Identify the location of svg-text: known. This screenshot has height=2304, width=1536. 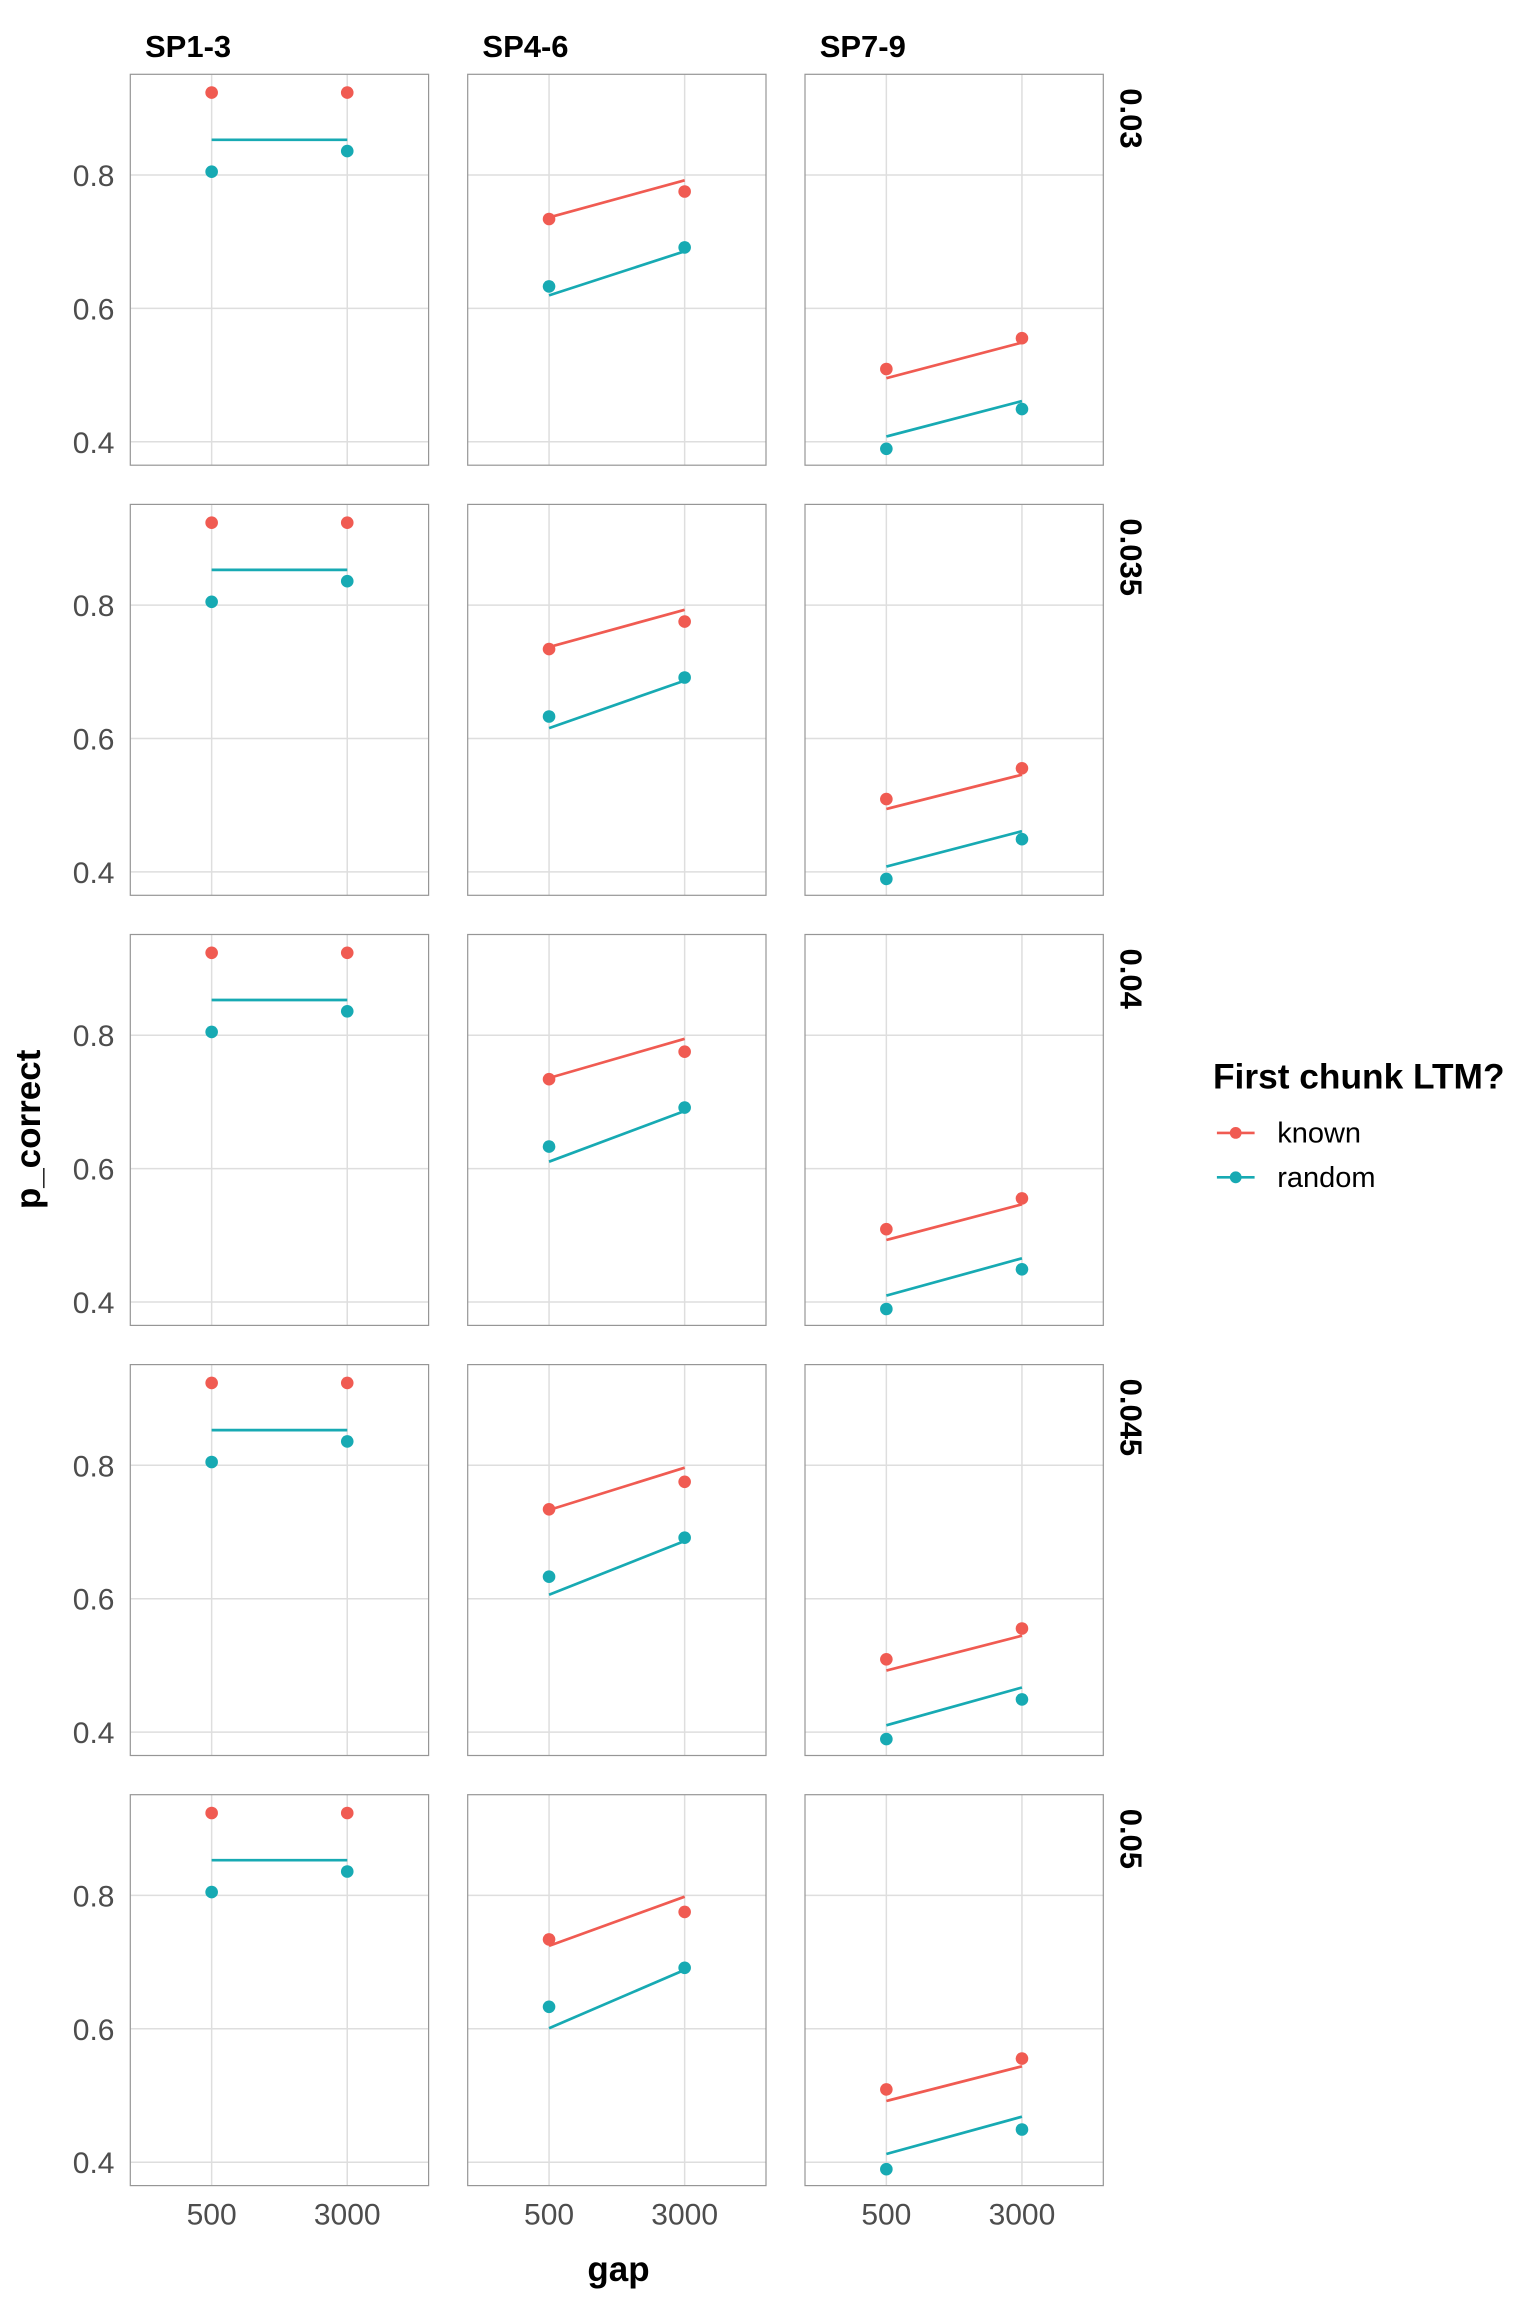
(1319, 1134).